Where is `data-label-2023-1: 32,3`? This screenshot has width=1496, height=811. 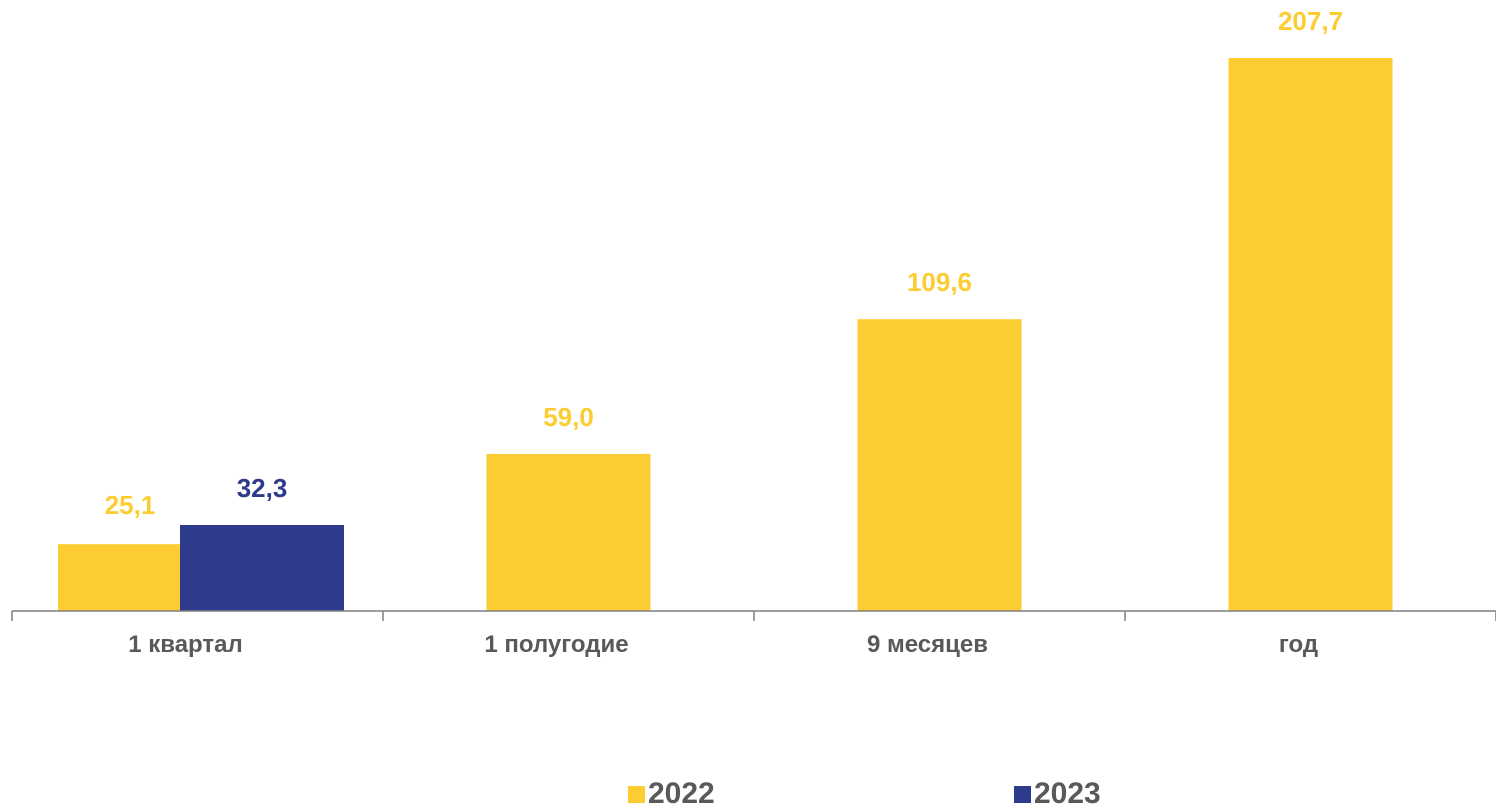
data-label-2023-1: 32,3 is located at coordinates (262, 488).